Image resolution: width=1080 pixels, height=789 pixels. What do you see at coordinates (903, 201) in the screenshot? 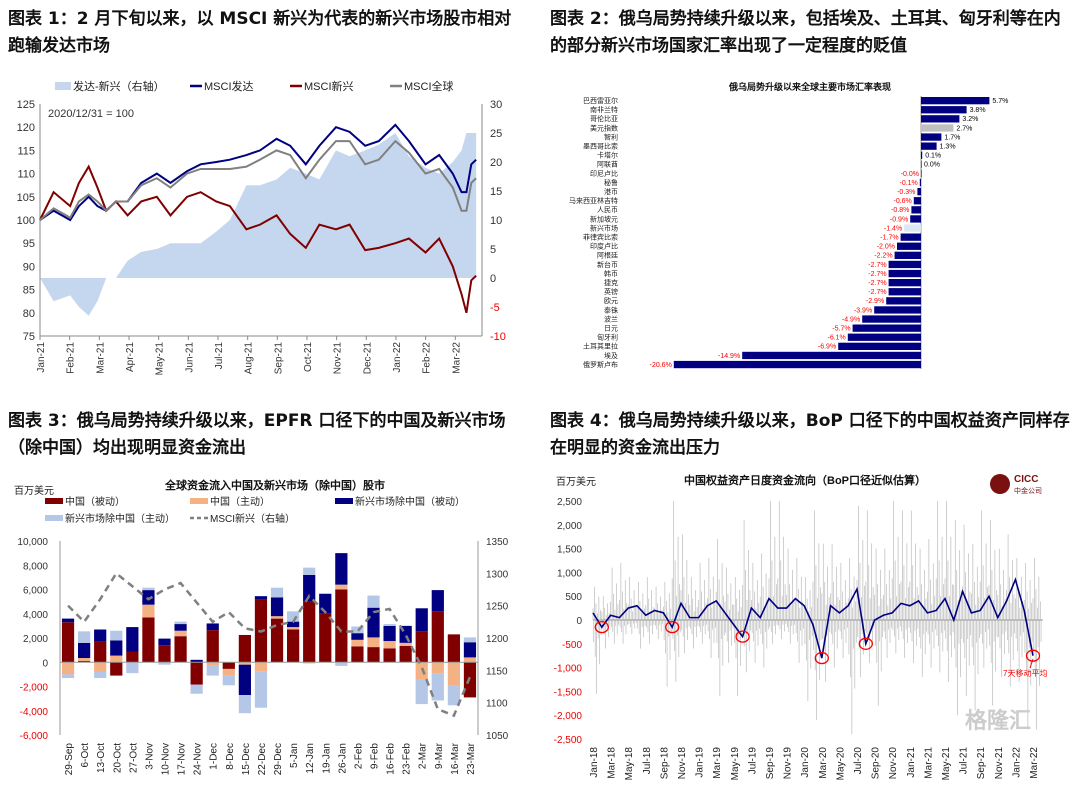
I see `value-label: -0.6%` at bounding box center [903, 201].